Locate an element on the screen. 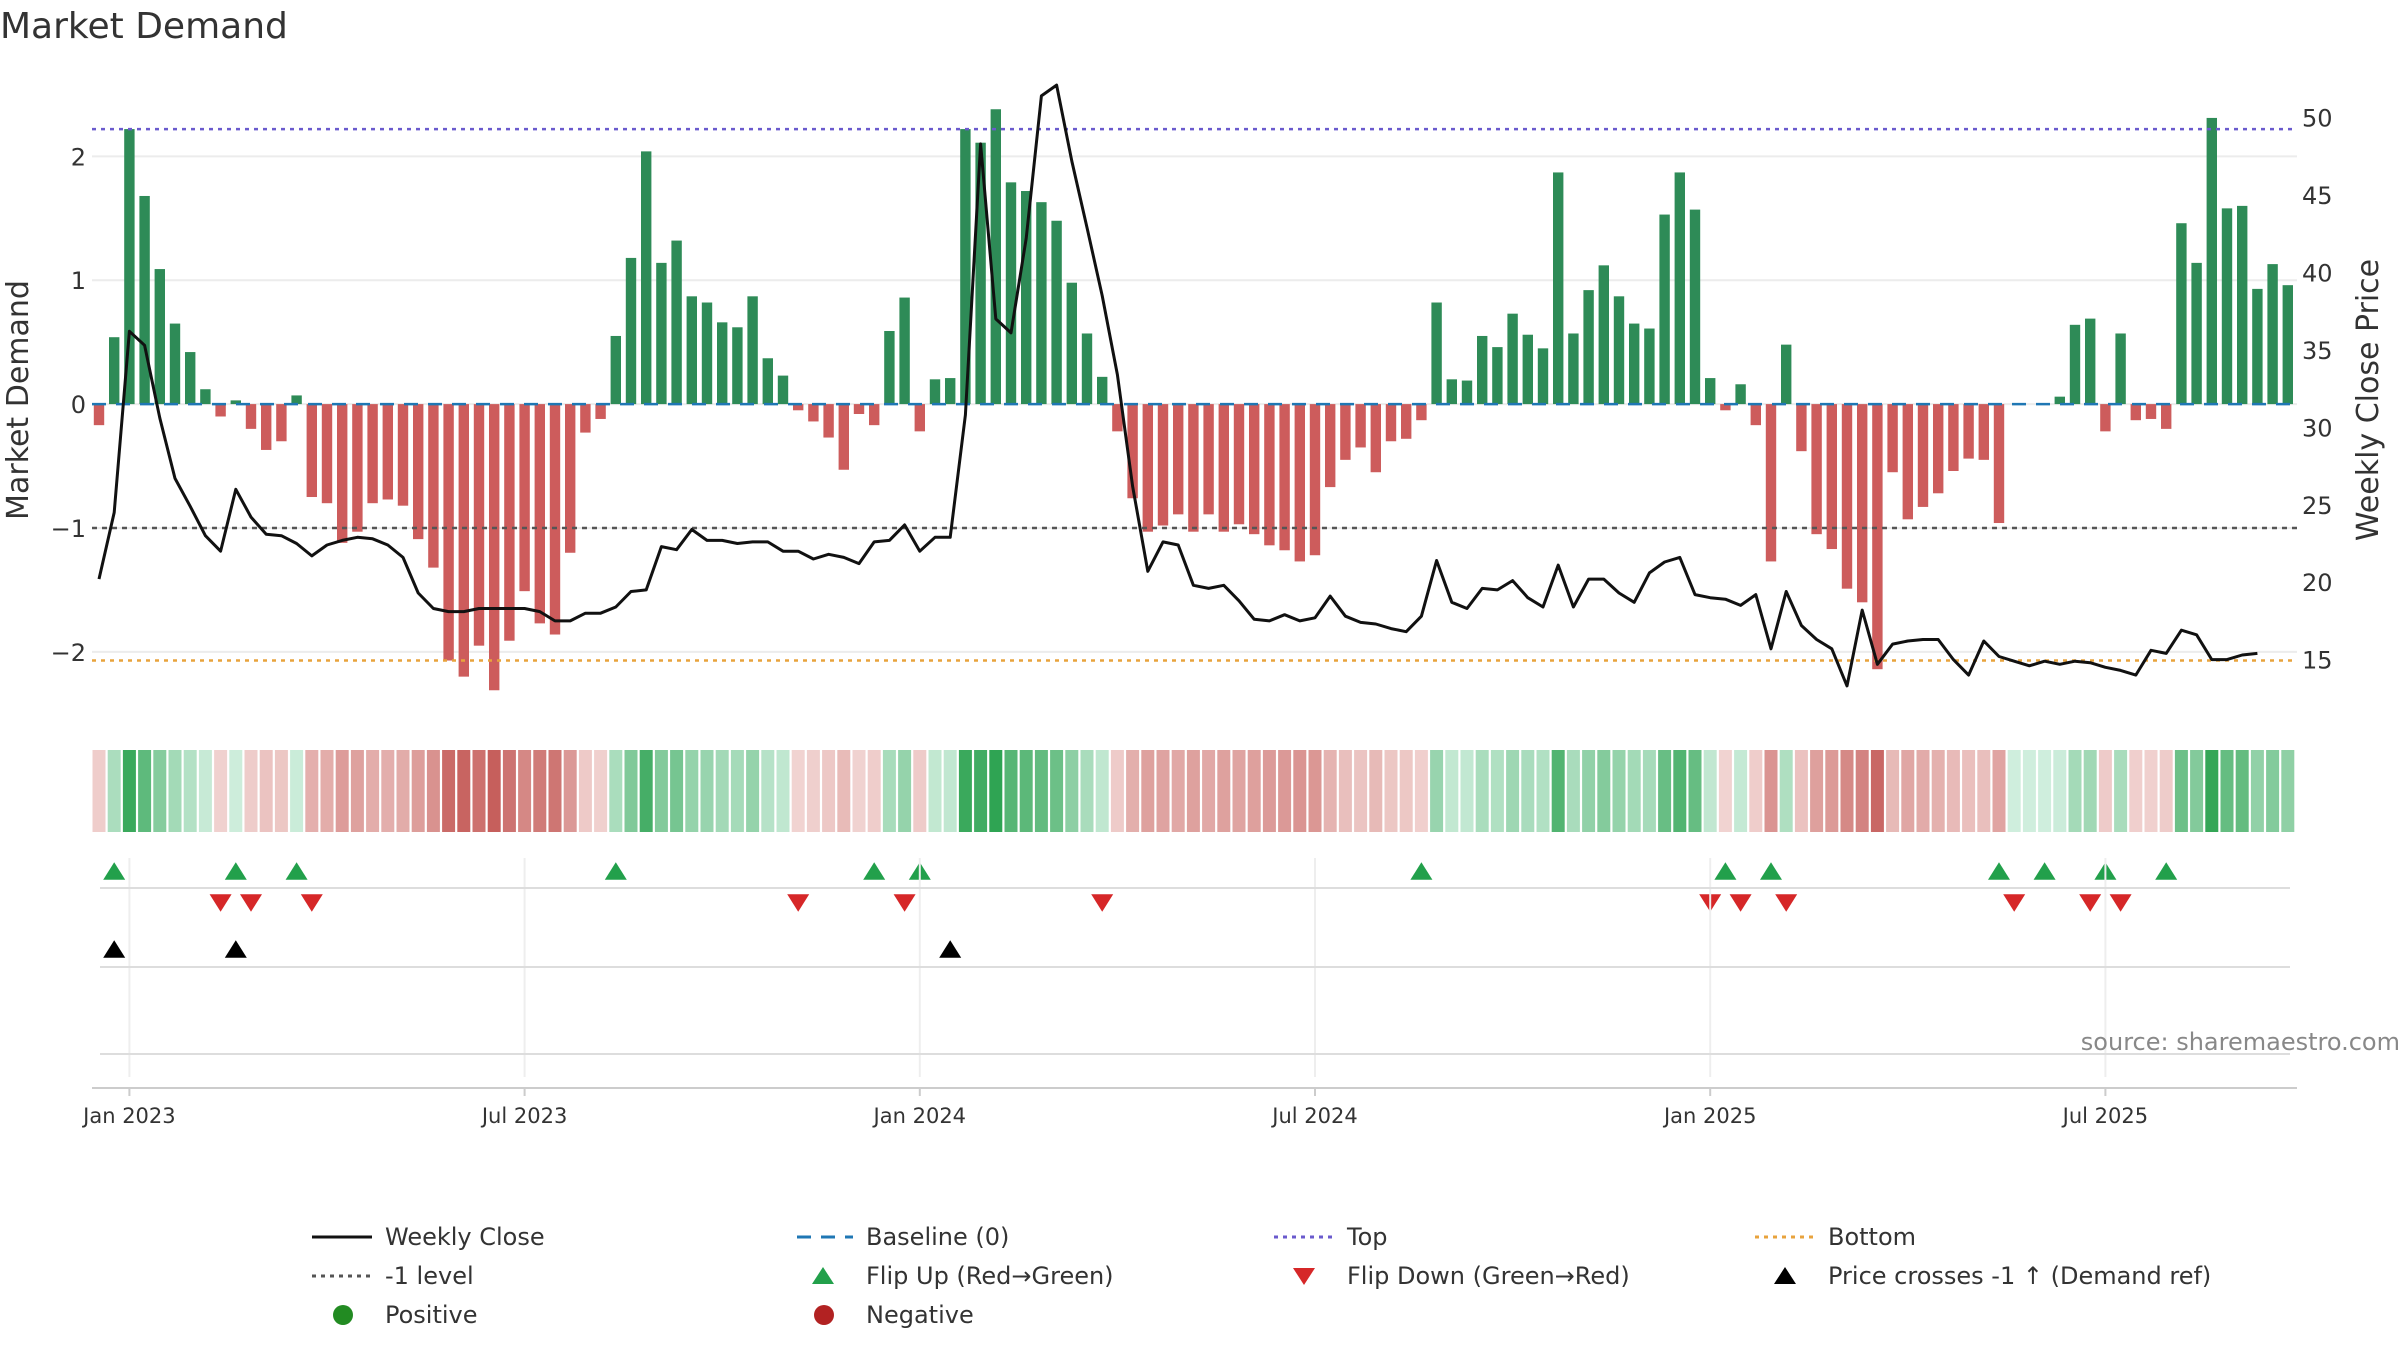  legend-label: Flip Up (Red→Green) is located at coordinates (990, 1276).